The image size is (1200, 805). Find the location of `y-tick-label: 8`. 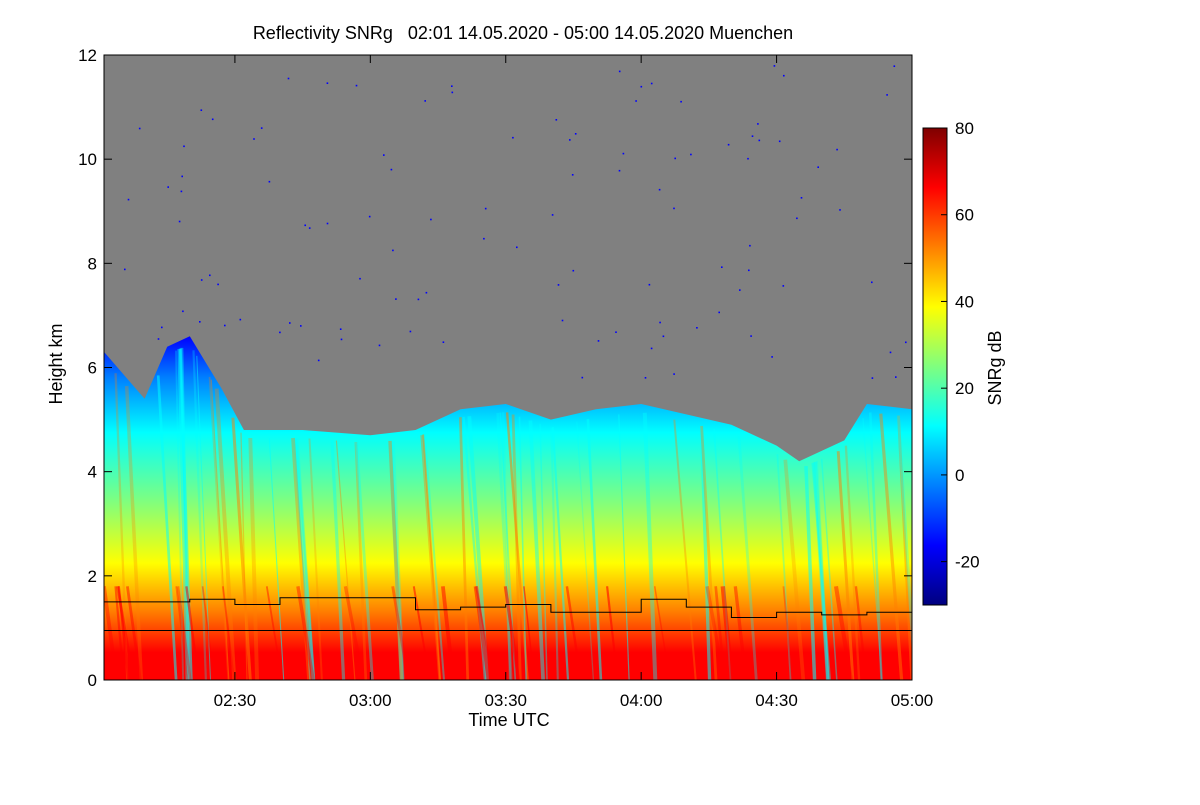

y-tick-label: 8 is located at coordinates (92, 263).